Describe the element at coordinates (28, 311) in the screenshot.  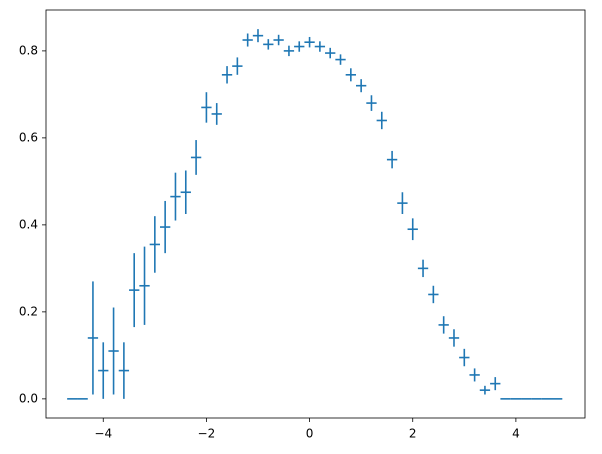
I see `y-tick-label: 0.2` at that location.